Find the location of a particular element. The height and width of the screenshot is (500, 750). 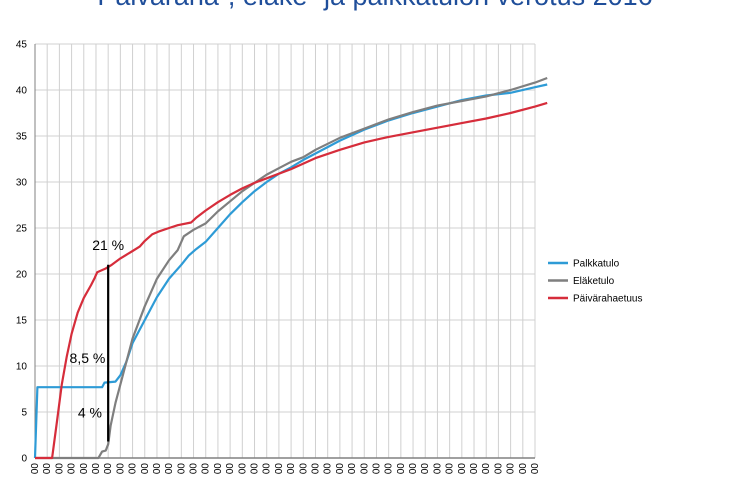

annotation-label: 21 % is located at coordinates (108, 245).